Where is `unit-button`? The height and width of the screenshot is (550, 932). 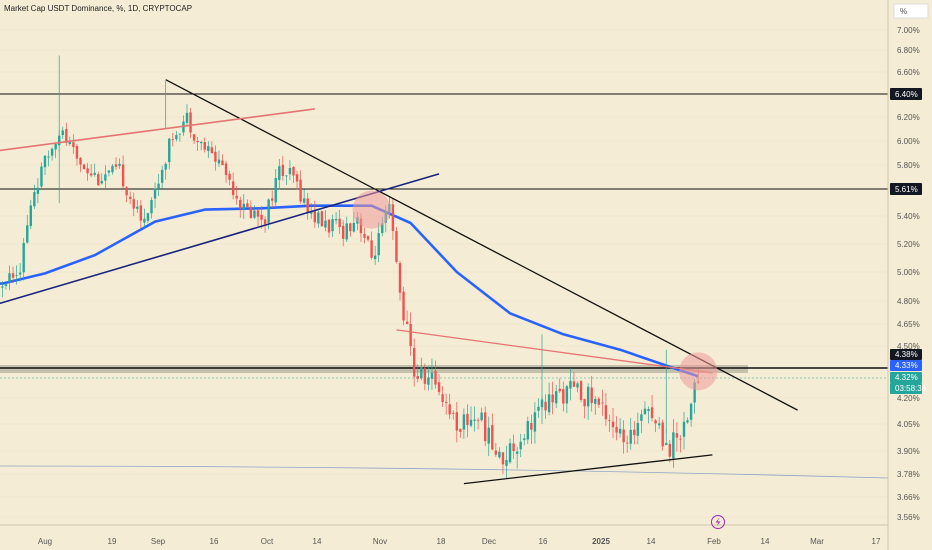 unit-button is located at coordinates (911, 11).